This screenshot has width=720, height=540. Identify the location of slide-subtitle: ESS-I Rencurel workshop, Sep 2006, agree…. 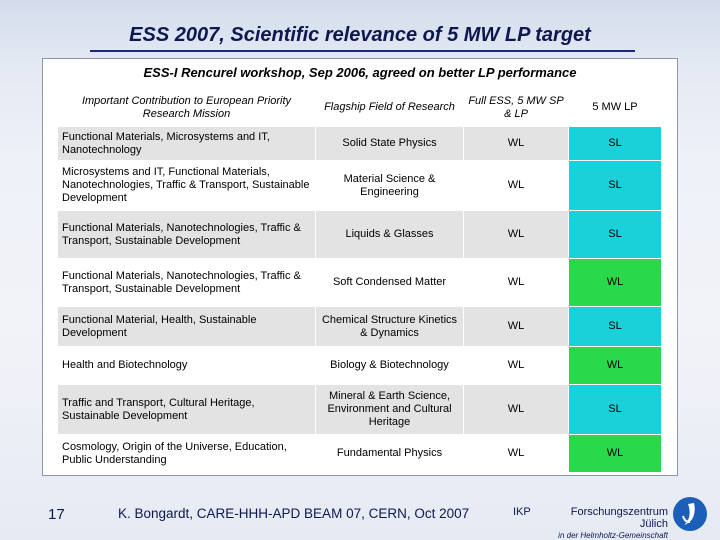
(360, 72).